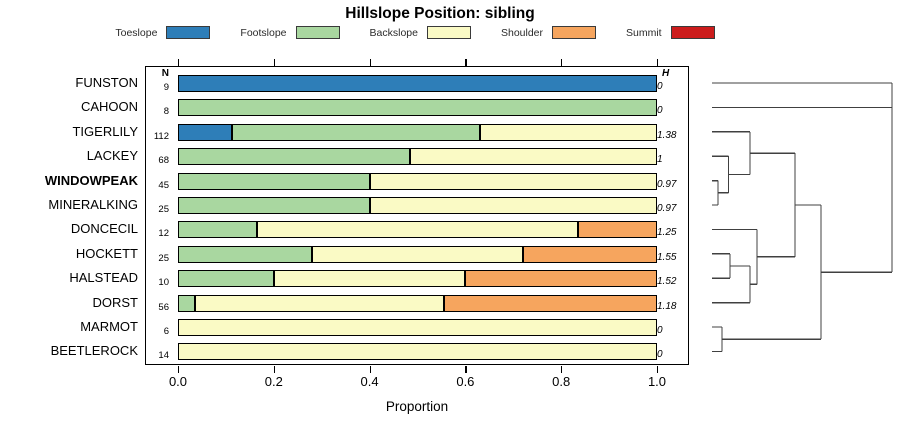 The height and width of the screenshot is (440, 900). I want to click on row-label: LACKEY, so click(112, 156).